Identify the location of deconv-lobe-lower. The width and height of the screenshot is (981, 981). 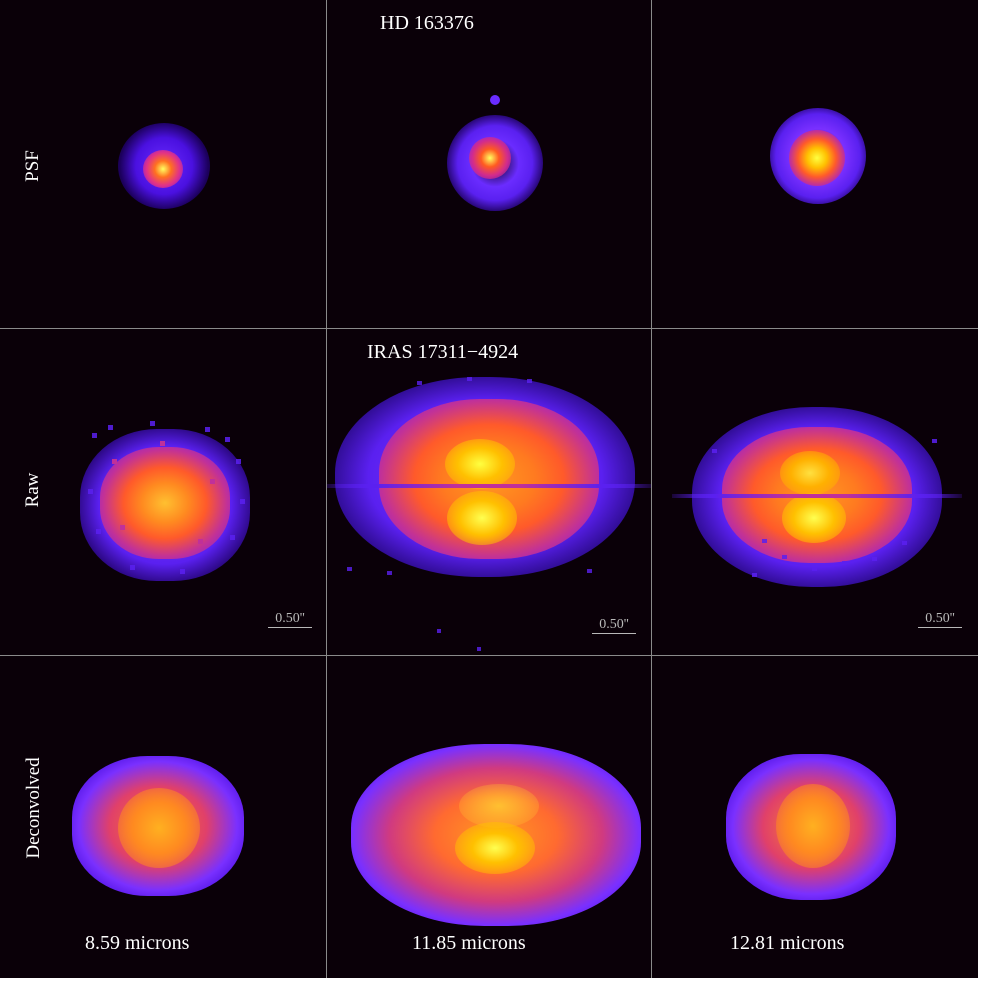
(495, 848).